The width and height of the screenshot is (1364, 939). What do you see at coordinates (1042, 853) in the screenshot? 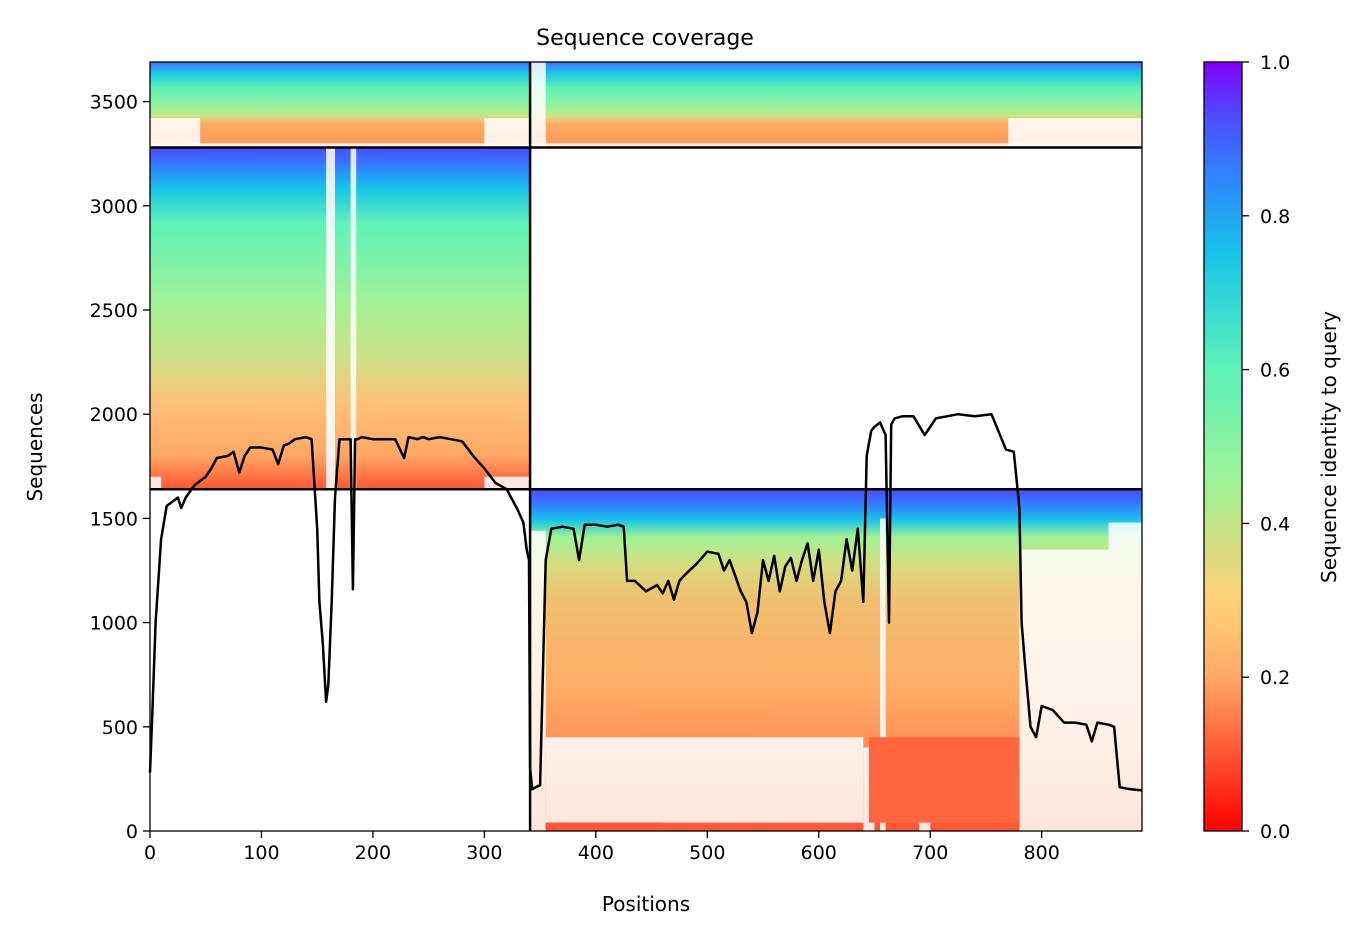
I see `x-tick-label: 800` at bounding box center [1042, 853].